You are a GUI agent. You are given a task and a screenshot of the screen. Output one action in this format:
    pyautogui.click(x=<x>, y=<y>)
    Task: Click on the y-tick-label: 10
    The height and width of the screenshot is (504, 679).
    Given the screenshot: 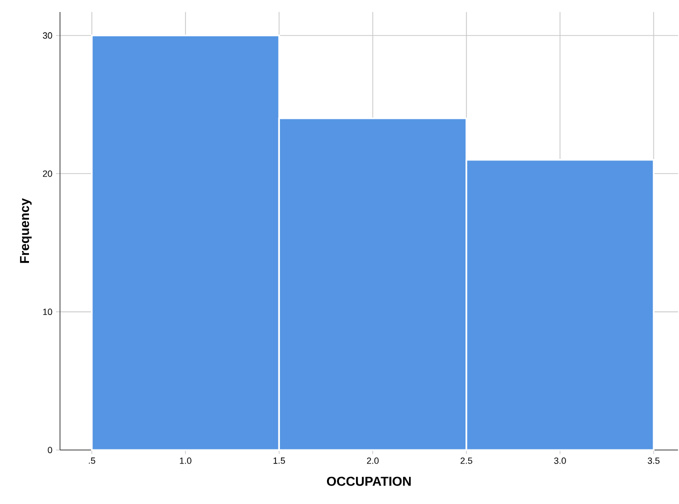 What is the action you would take?
    pyautogui.click(x=47, y=312)
    